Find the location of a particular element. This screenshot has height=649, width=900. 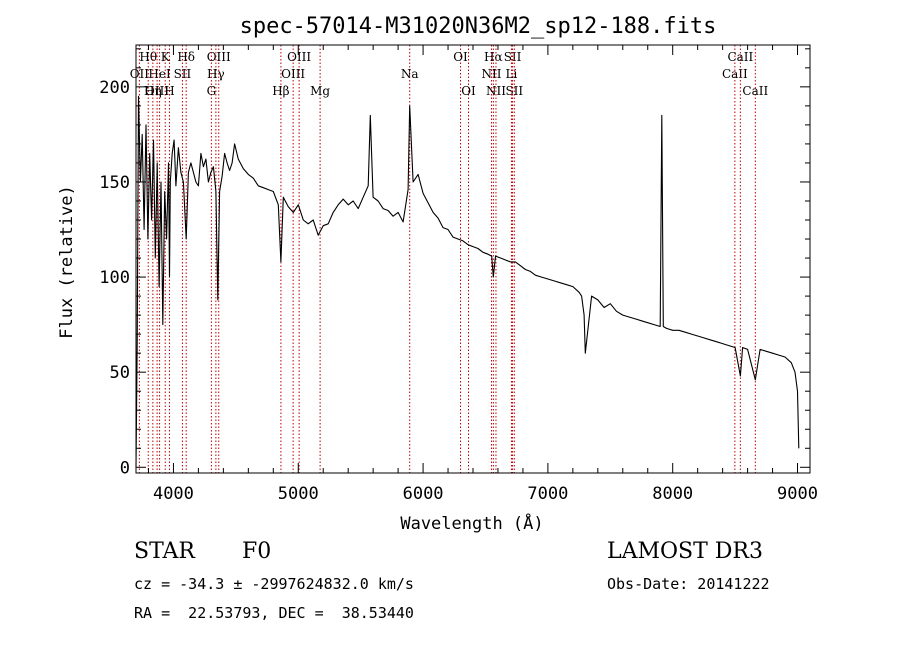

spectral-line-label: Hδ is located at coordinates (186, 57).